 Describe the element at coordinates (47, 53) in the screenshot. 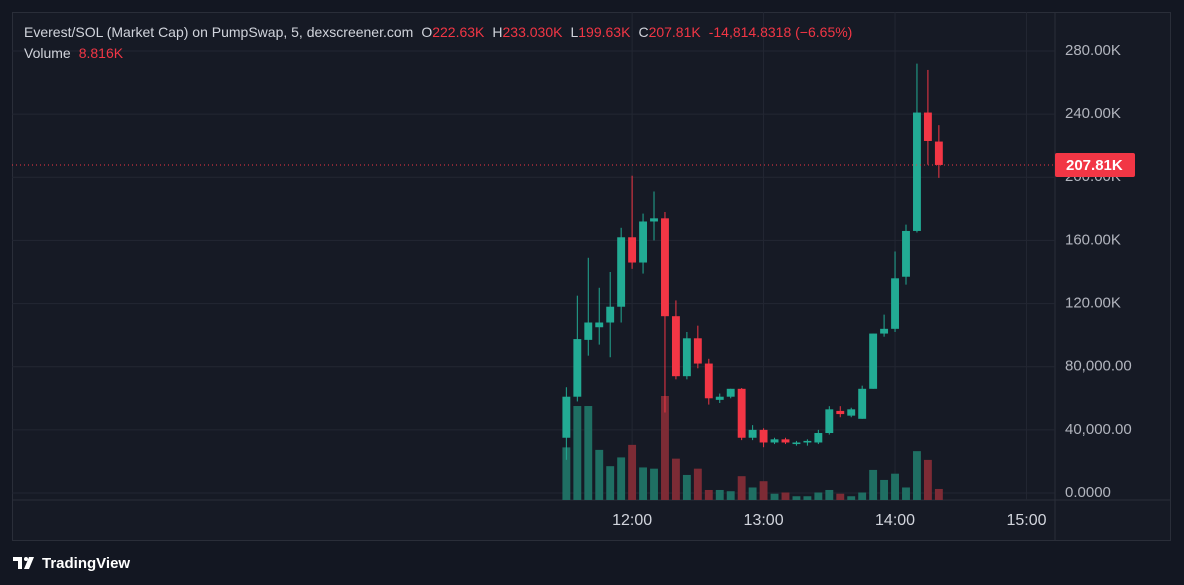

I see `volume-label: Volume` at that location.